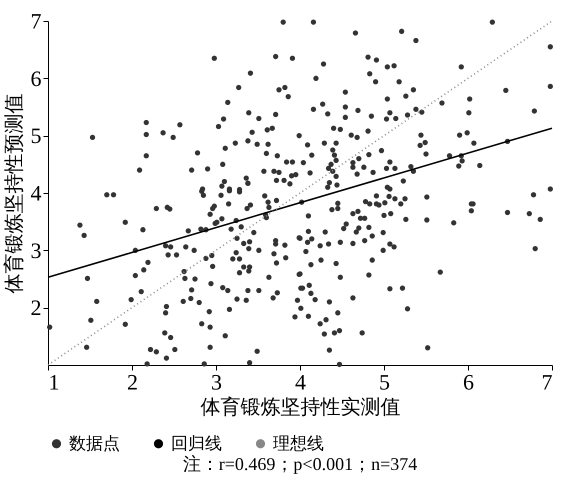 This screenshot has width=567, height=478. I want to click on x-tick-label: 6, so click(468, 382).